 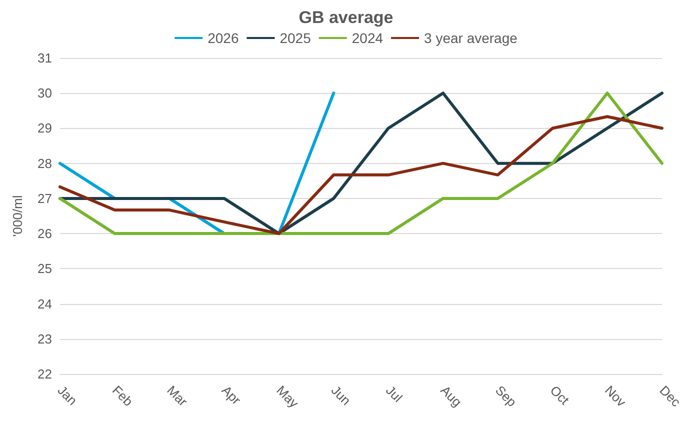 What do you see at coordinates (17, 216) in the screenshot?
I see `y-axis-title: '000/ml` at bounding box center [17, 216].